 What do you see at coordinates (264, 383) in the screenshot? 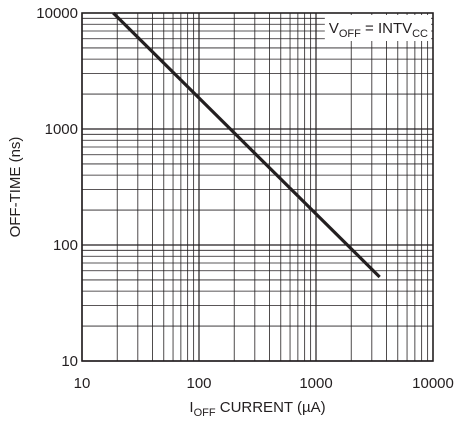
I see `x-tick-labels: 10 100 1000 10000` at bounding box center [264, 383].